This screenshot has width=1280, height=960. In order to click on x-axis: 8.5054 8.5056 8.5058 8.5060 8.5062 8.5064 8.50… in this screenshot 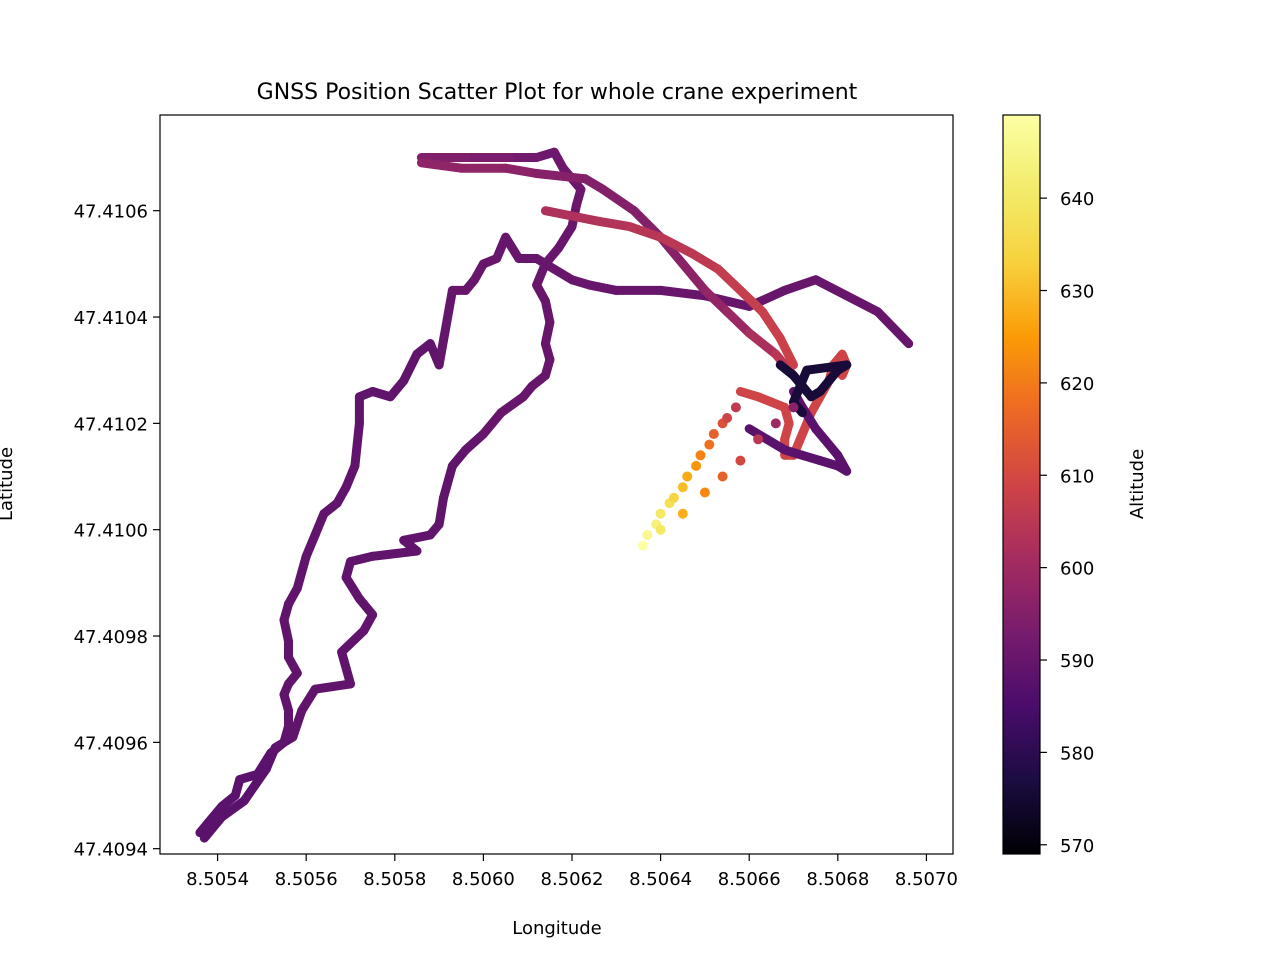, I will do `click(572, 872)`.